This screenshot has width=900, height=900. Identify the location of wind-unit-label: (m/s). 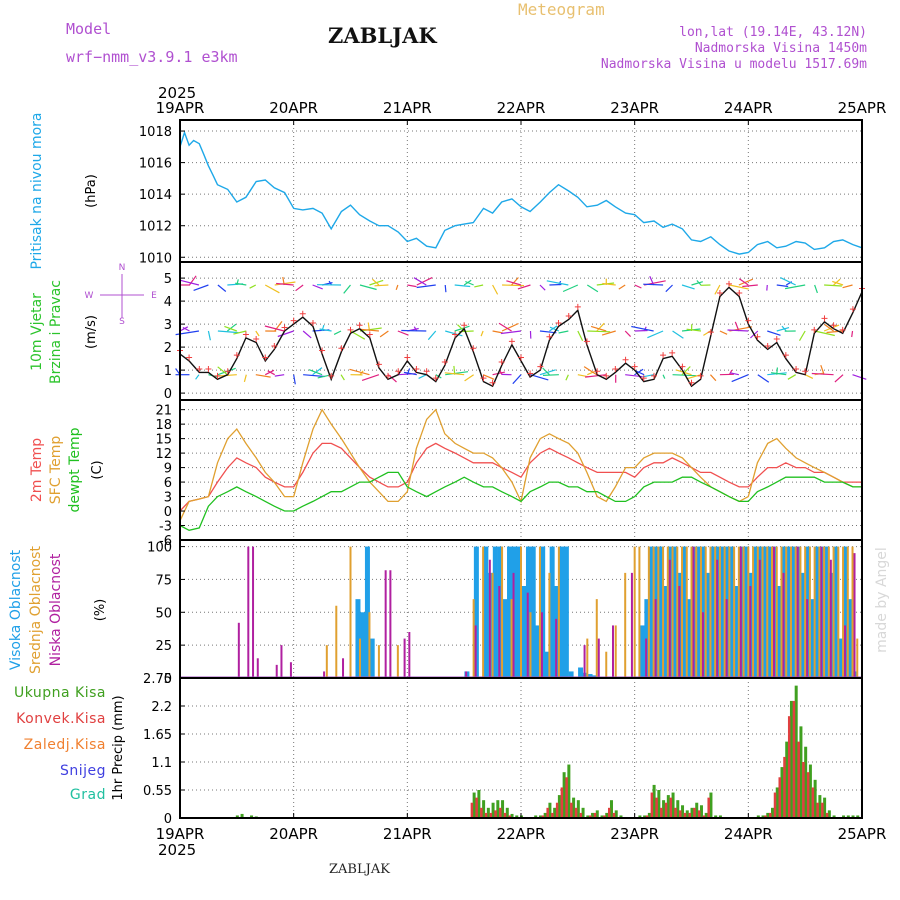
(91, 332).